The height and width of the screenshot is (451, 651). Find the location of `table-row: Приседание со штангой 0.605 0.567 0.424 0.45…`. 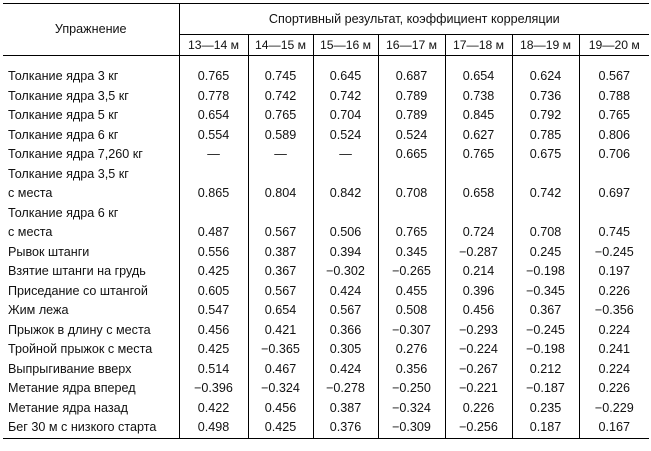

table-row: Приседание со штангой 0.605 0.567 0.424 0.45… is located at coordinates (326, 291).